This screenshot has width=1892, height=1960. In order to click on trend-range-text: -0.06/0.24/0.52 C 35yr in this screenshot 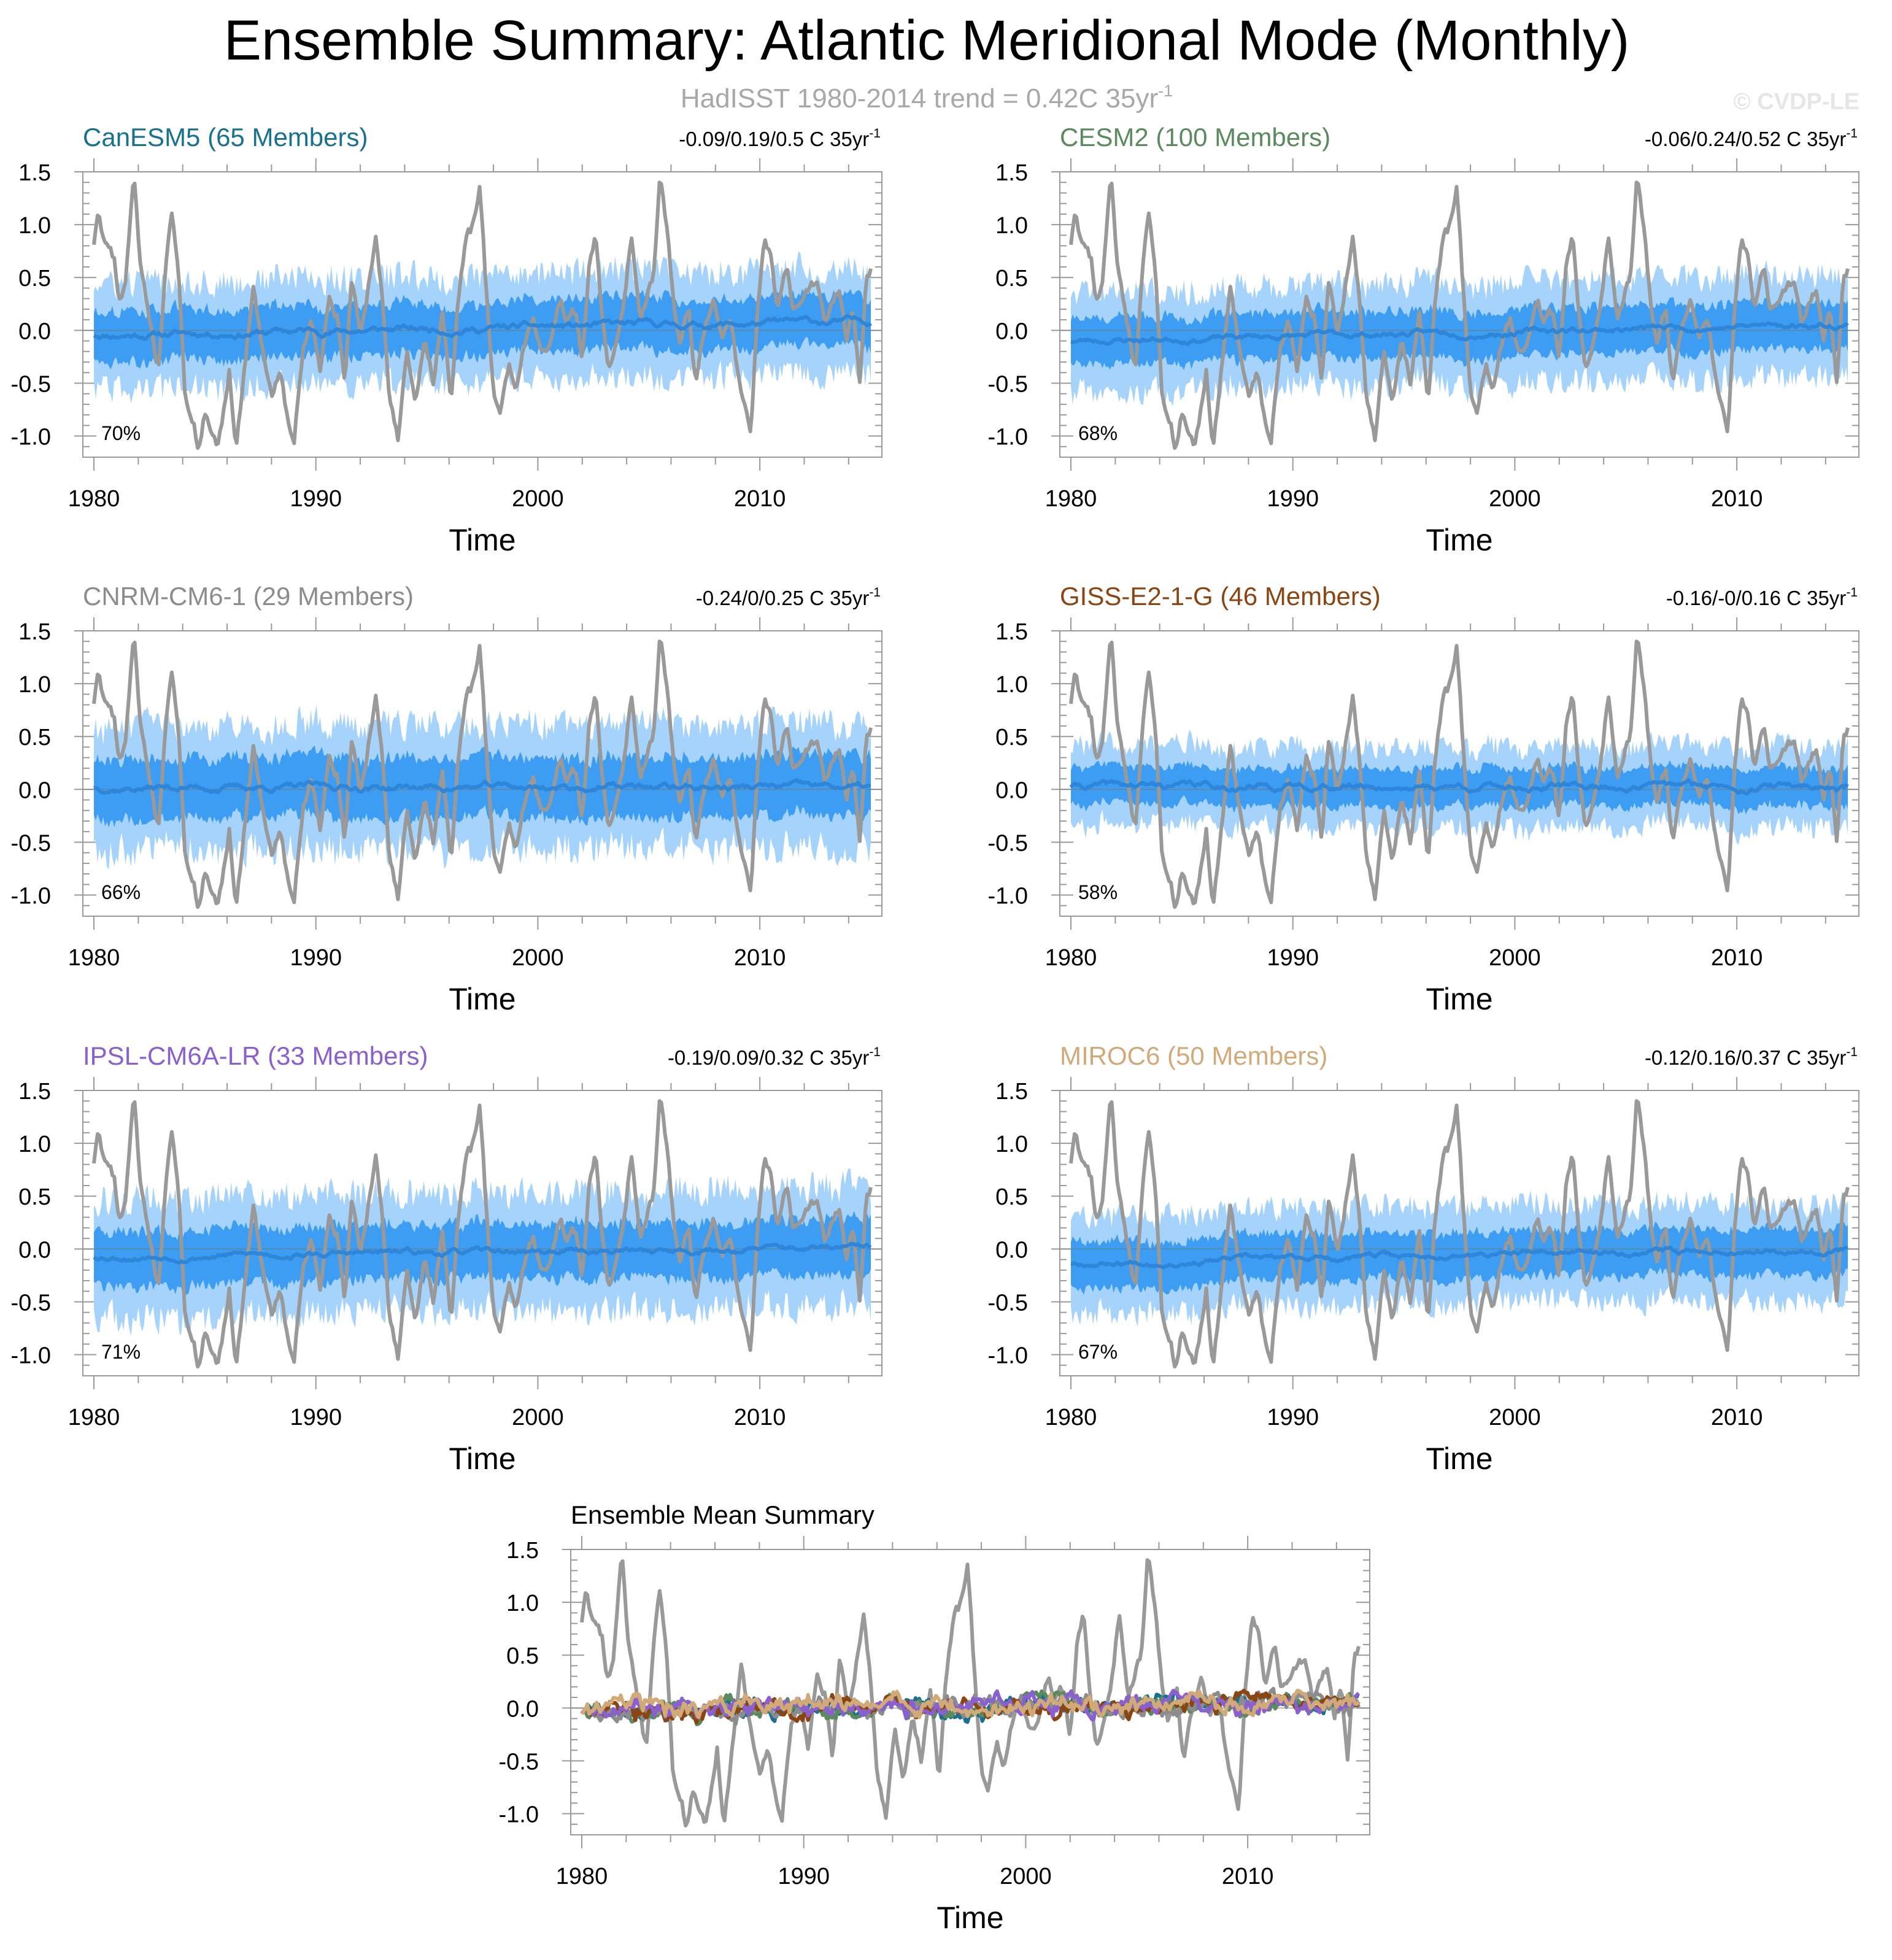, I will do `click(1745, 139)`.